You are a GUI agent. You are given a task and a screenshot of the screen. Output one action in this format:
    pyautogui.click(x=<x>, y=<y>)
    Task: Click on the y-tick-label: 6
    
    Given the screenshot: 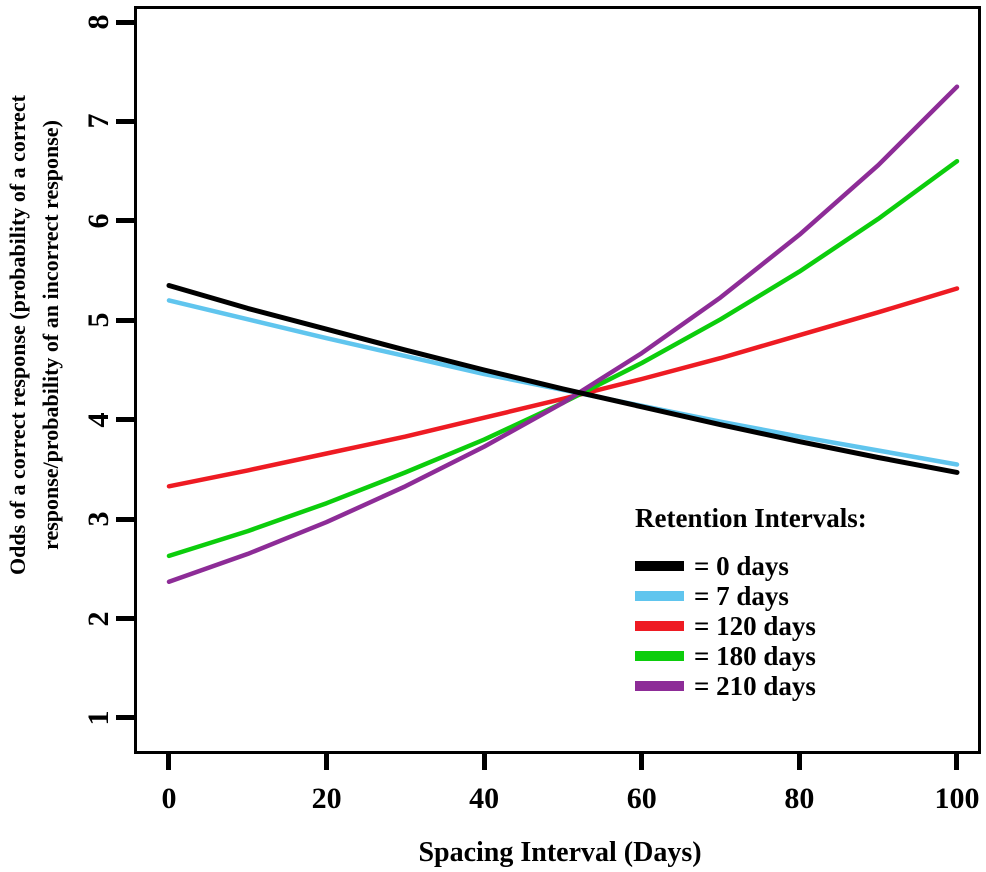 What is the action you would take?
    pyautogui.click(x=98, y=221)
    